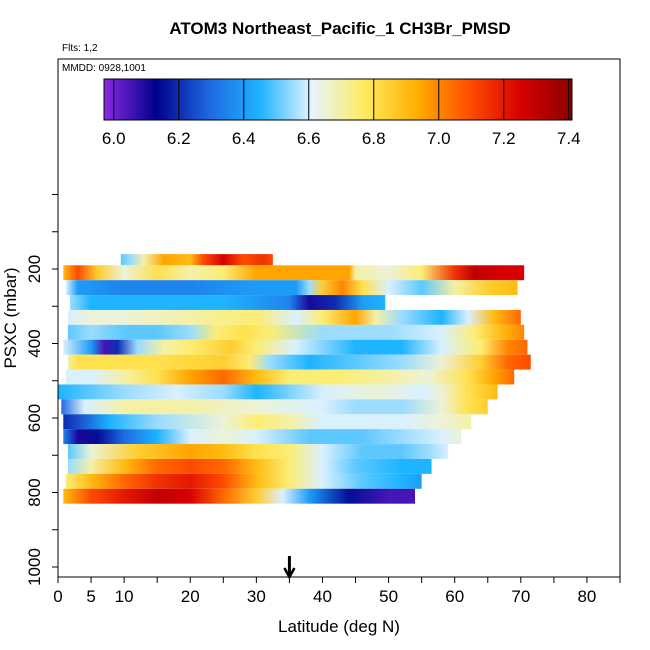 The width and height of the screenshot is (650, 650). I want to click on x-tick-label: 0, so click(57, 596).